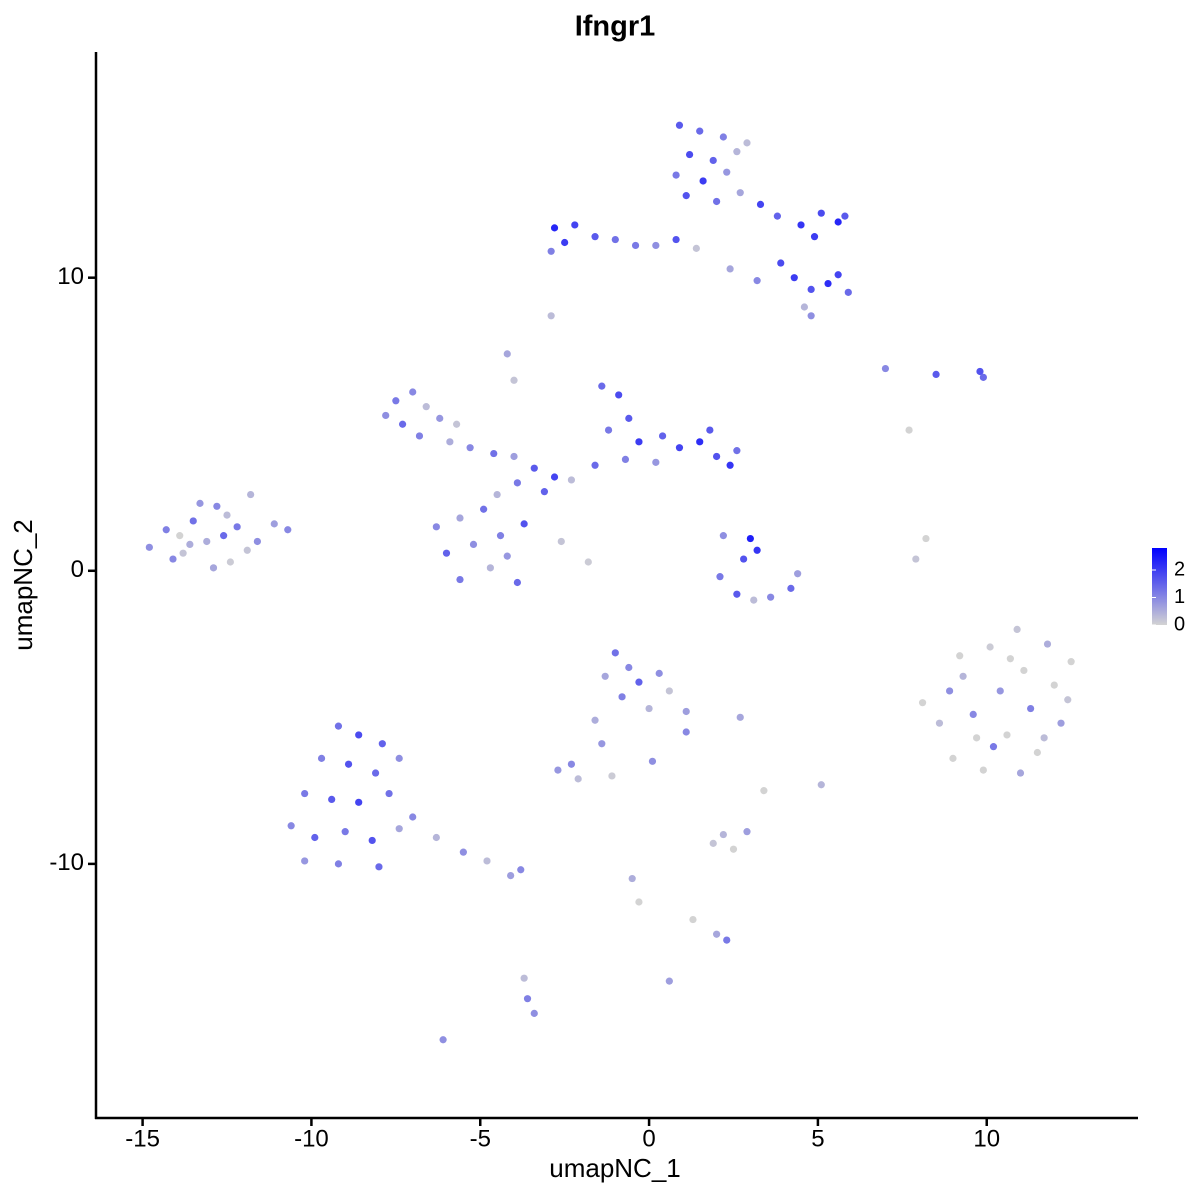  I want to click on x-tick-label: -15, so click(142, 1138).